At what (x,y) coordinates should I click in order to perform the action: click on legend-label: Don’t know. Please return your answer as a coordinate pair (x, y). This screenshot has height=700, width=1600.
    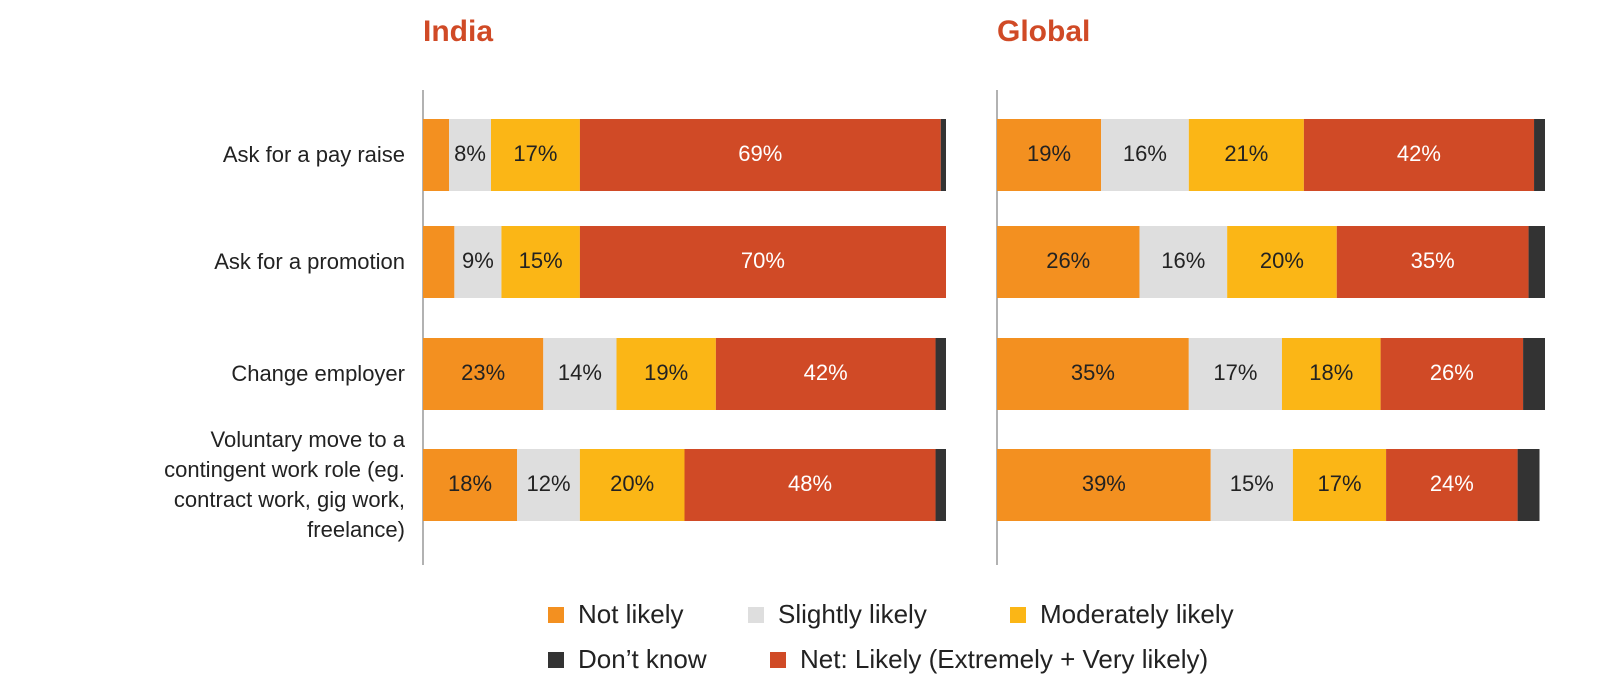
    Looking at the image, I should click on (642, 659).